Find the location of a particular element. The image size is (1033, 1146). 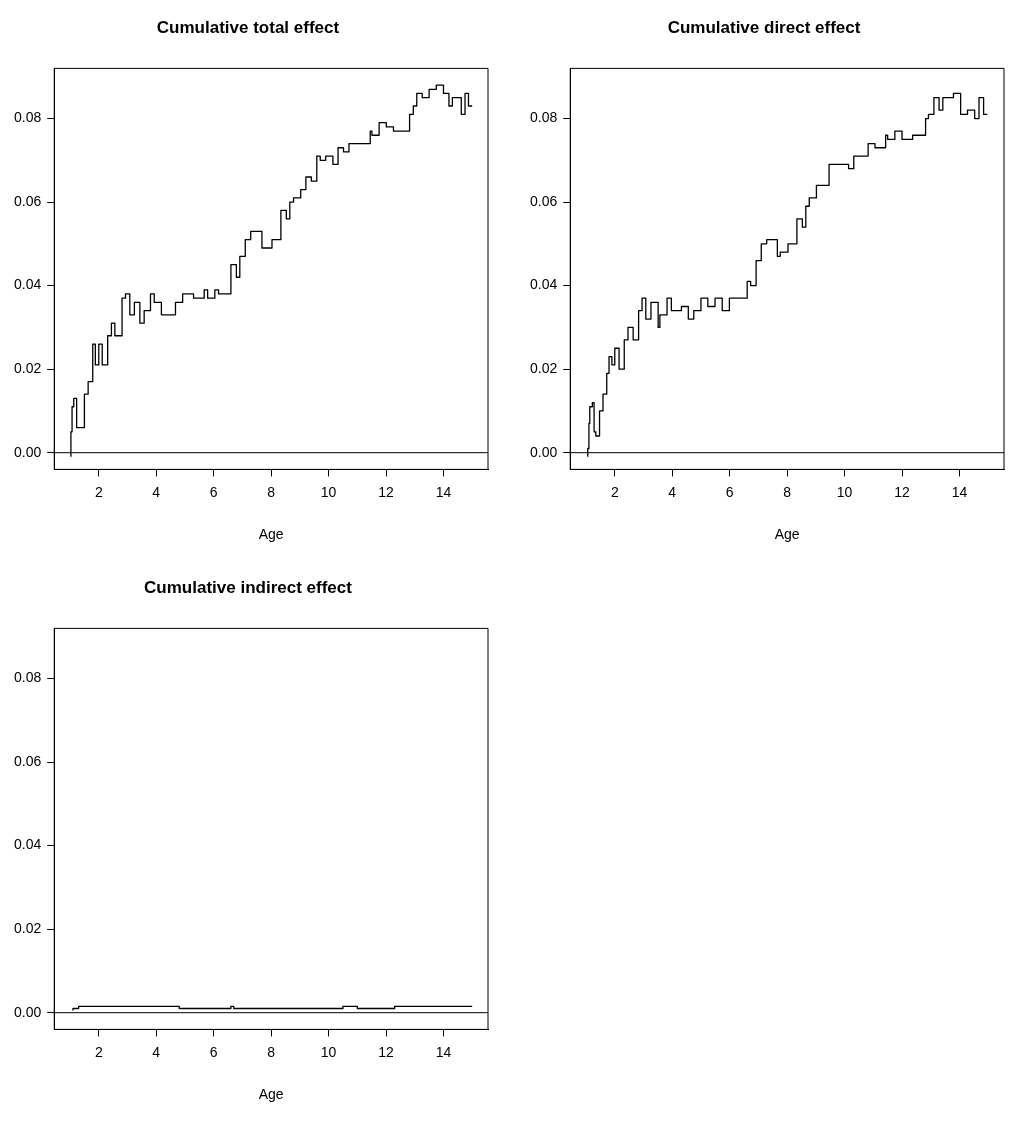

chart-title: Cumulative total effect is located at coordinates (248, 27).